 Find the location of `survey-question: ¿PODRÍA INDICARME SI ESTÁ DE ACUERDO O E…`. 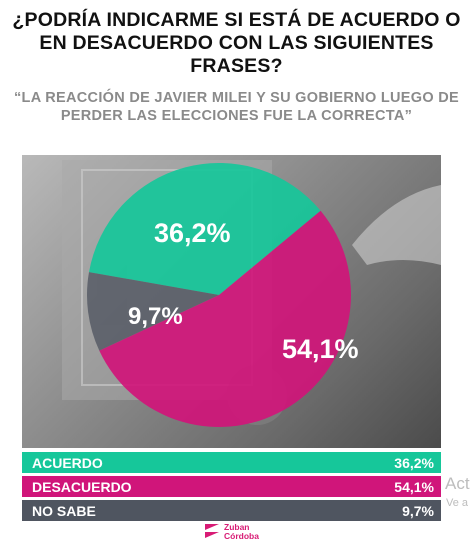

survey-question: ¿PODRÍA INDICARME SI ESTÁ DE ACUERDO O E… is located at coordinates (236, 43).